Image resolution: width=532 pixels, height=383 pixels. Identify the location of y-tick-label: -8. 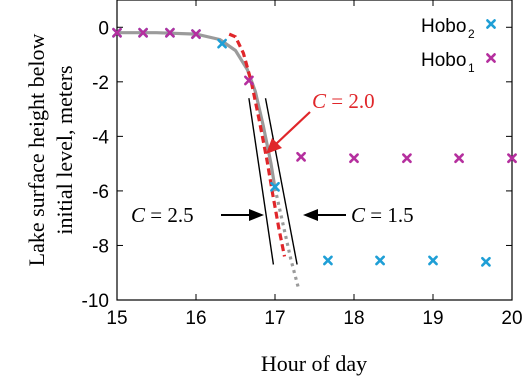
(100, 246).